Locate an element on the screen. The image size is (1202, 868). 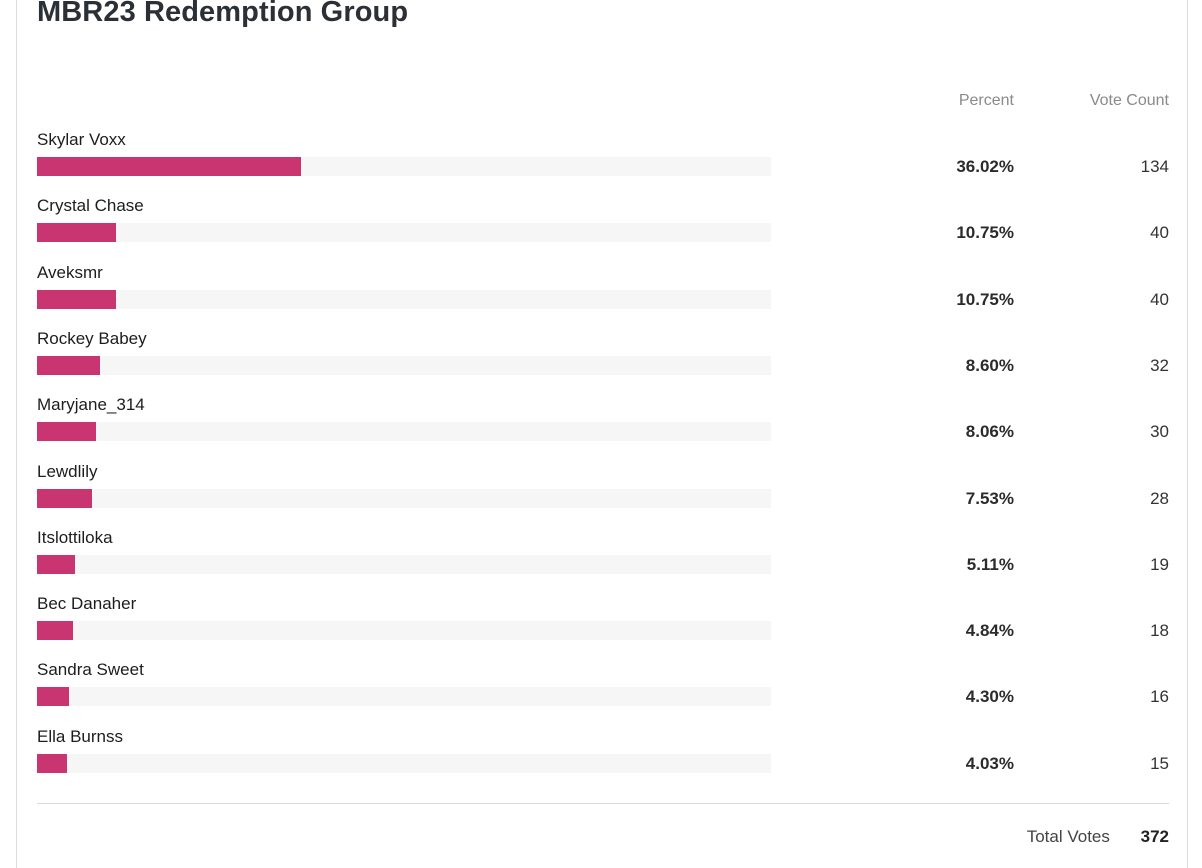
percent-label: 4.03% is located at coordinates (989, 763).